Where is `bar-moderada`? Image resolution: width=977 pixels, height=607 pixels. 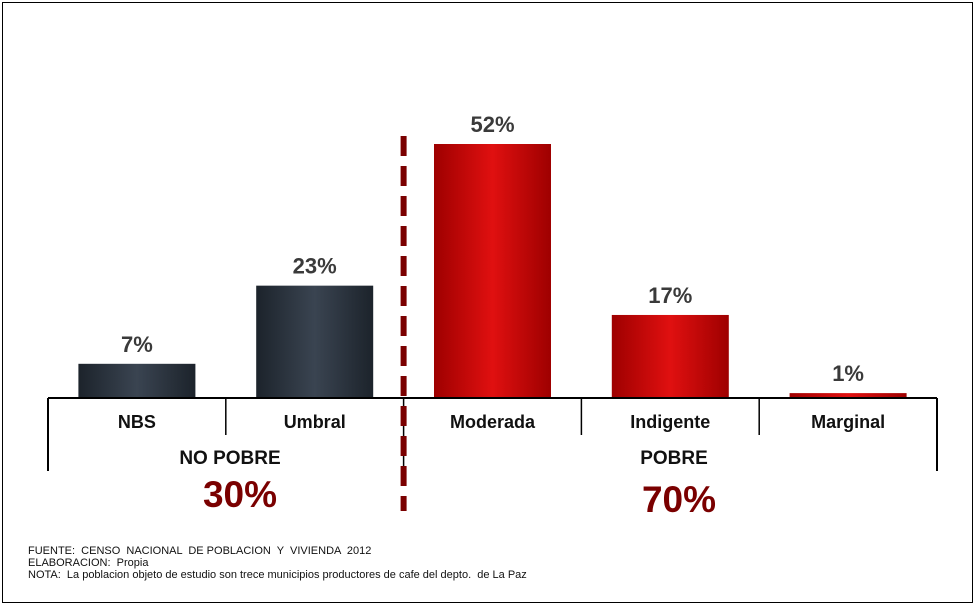 bar-moderada is located at coordinates (492, 271).